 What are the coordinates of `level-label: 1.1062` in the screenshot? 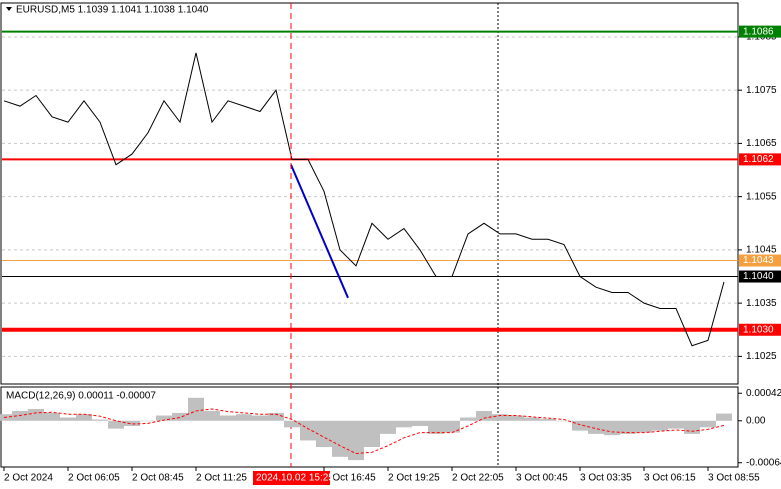 It's located at (758, 159).